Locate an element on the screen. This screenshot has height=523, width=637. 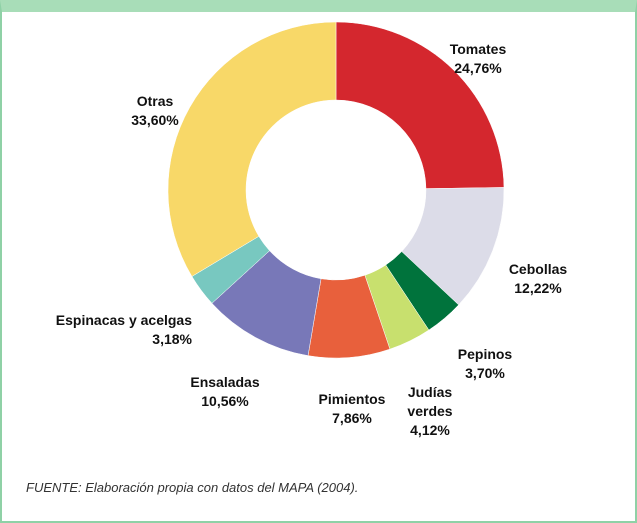
slice-label: Pepinos 3,70% is located at coordinates (485, 364).